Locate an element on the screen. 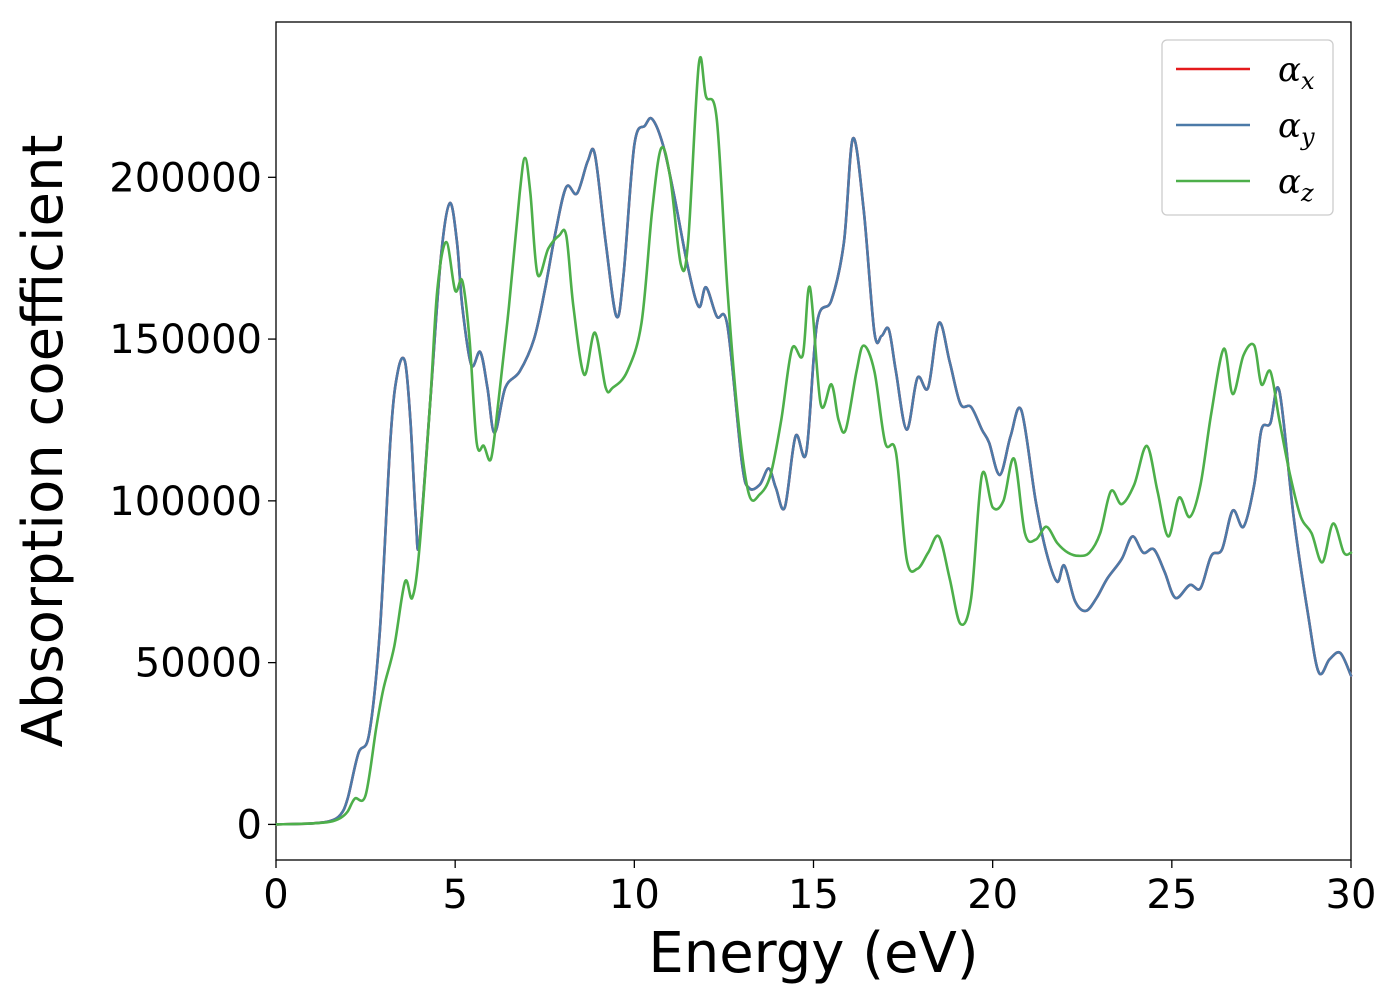 The width and height of the screenshot is (1400, 1000). x-tick-label: 30 is located at coordinates (1351, 895).